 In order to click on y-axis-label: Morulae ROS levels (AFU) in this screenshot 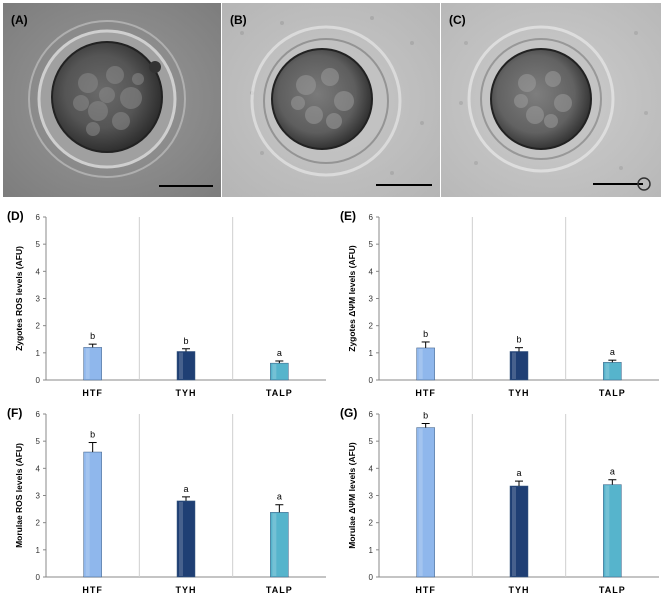, I will do `click(19, 495)`.